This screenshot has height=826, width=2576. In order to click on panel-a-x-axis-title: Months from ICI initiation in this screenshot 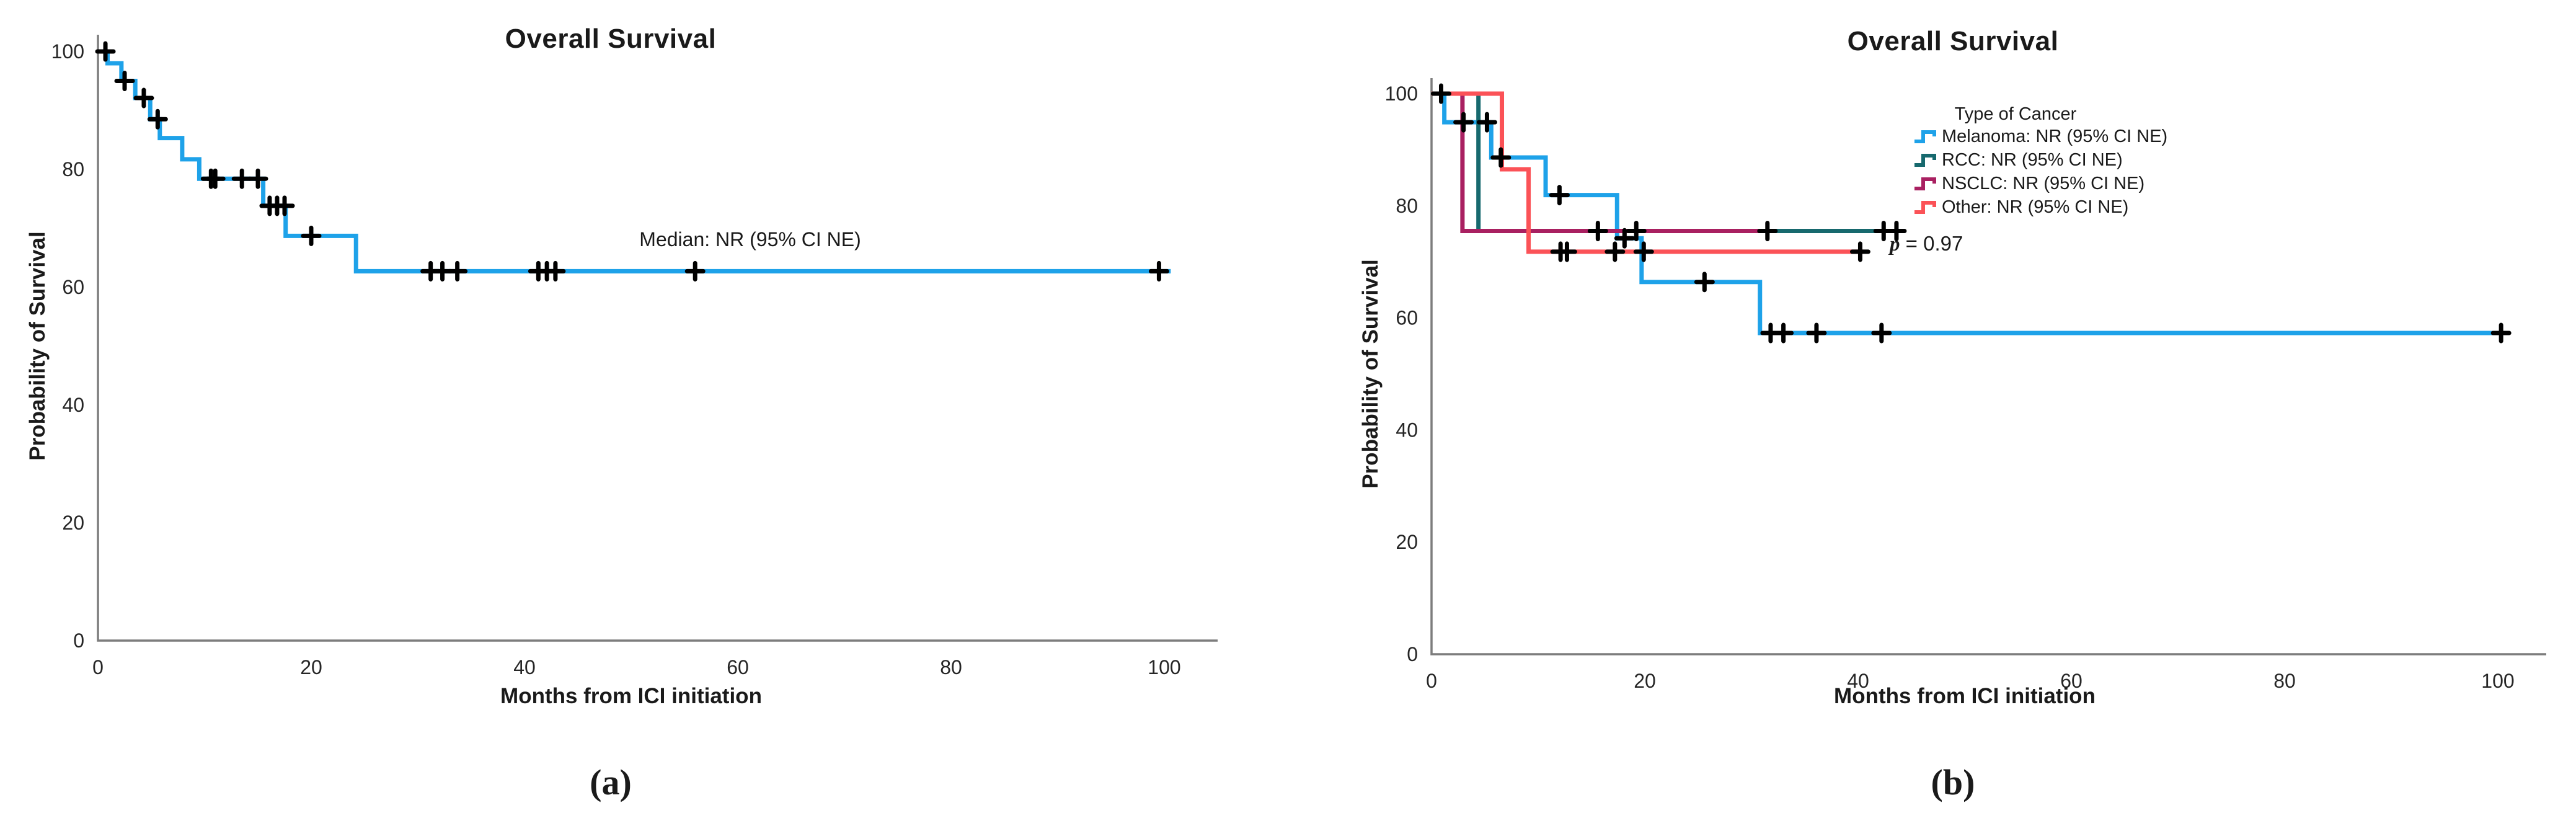, I will do `click(631, 696)`.